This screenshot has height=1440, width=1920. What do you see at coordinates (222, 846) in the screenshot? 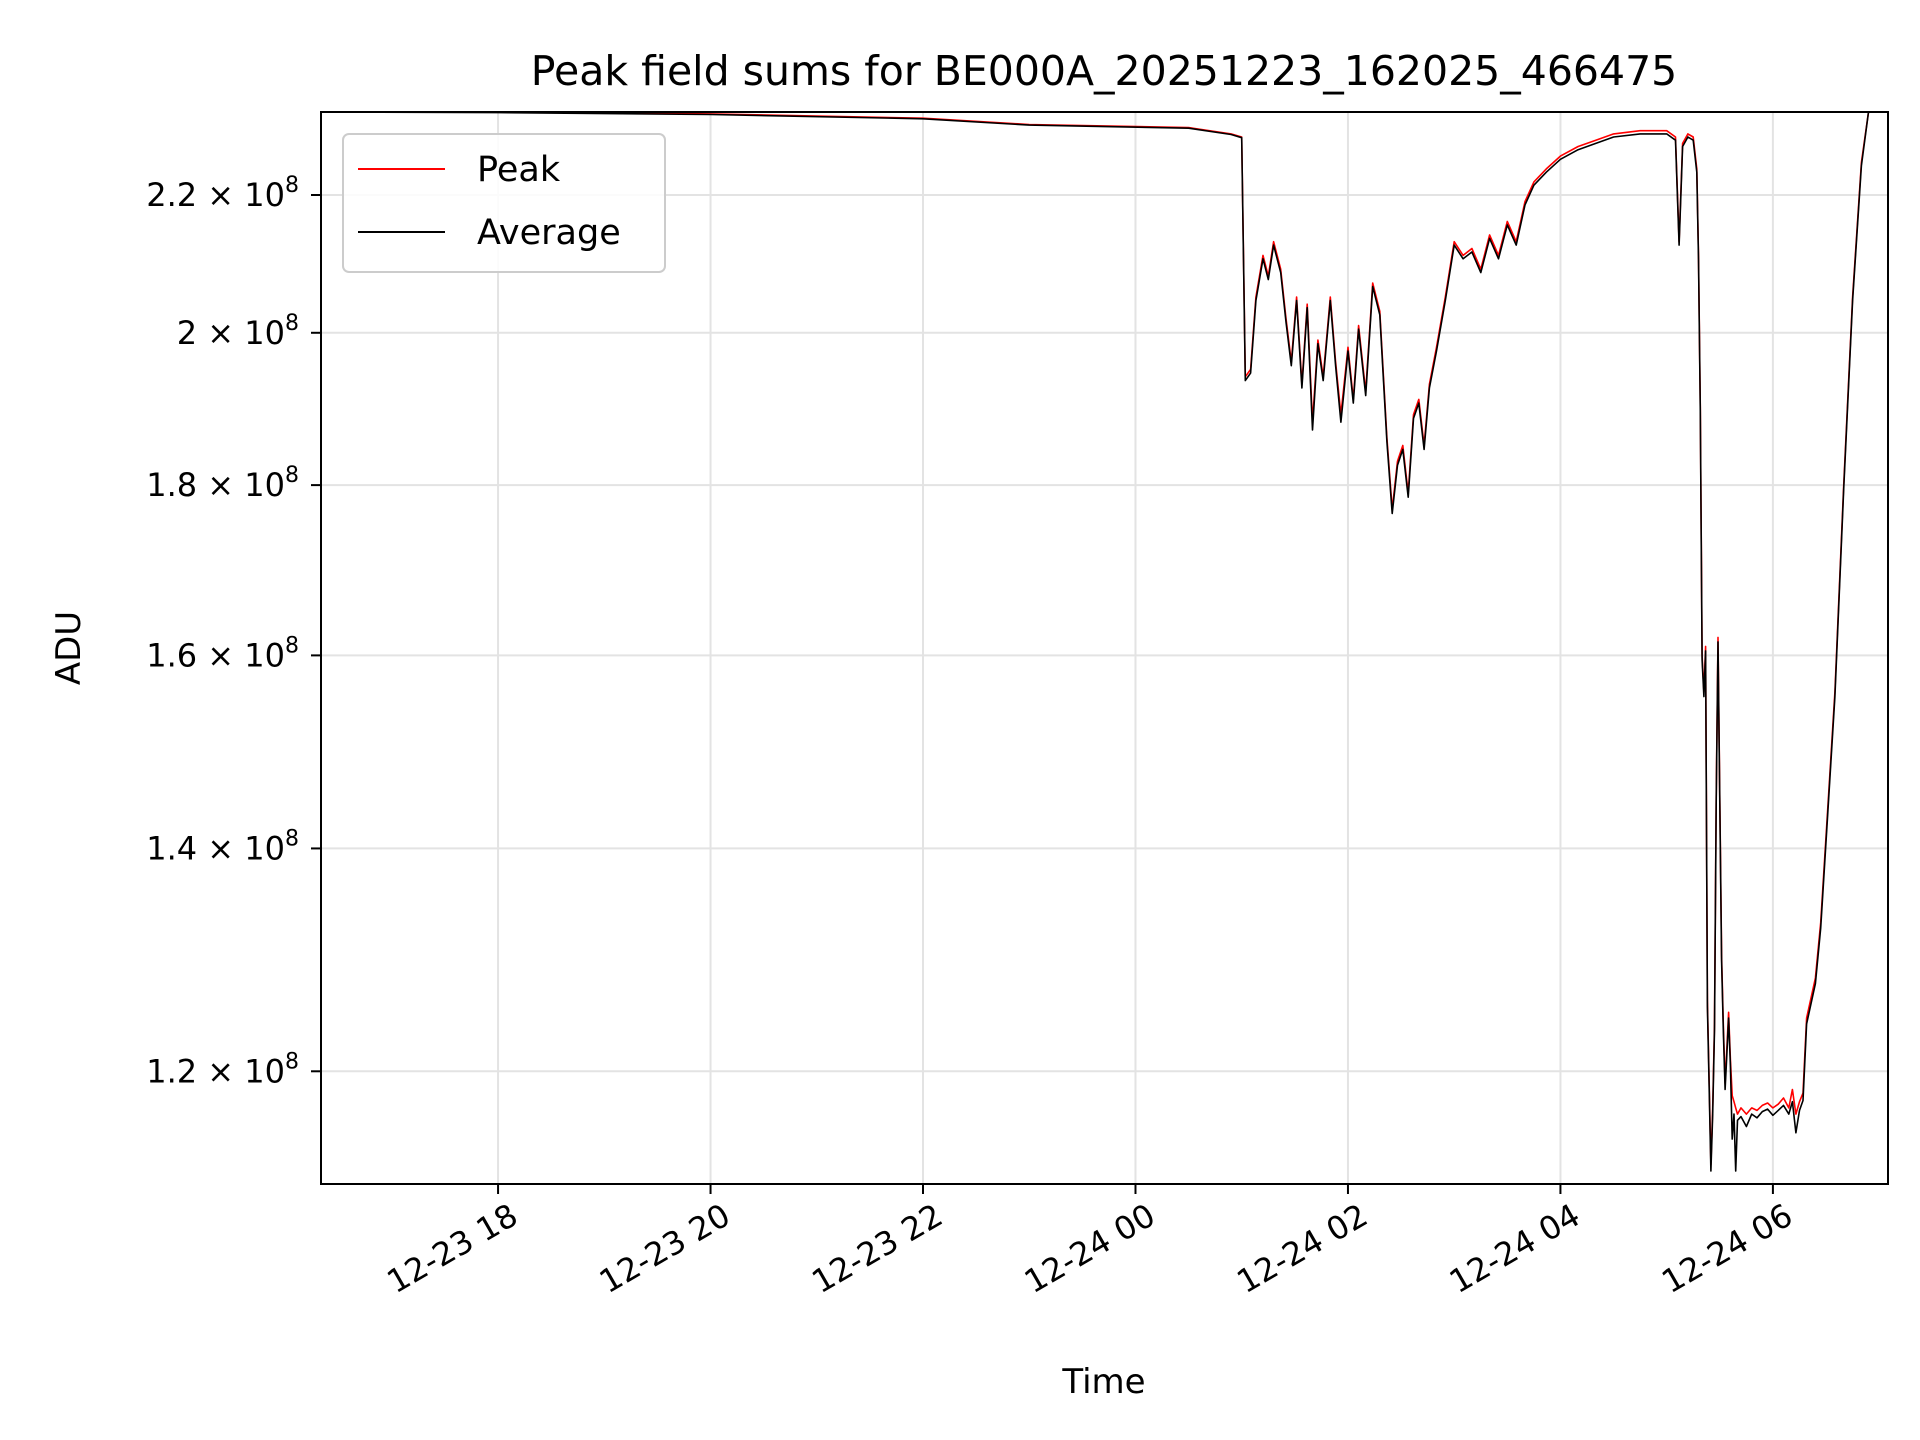
I see `y-tick-label: 1.4 × 108` at bounding box center [222, 846].